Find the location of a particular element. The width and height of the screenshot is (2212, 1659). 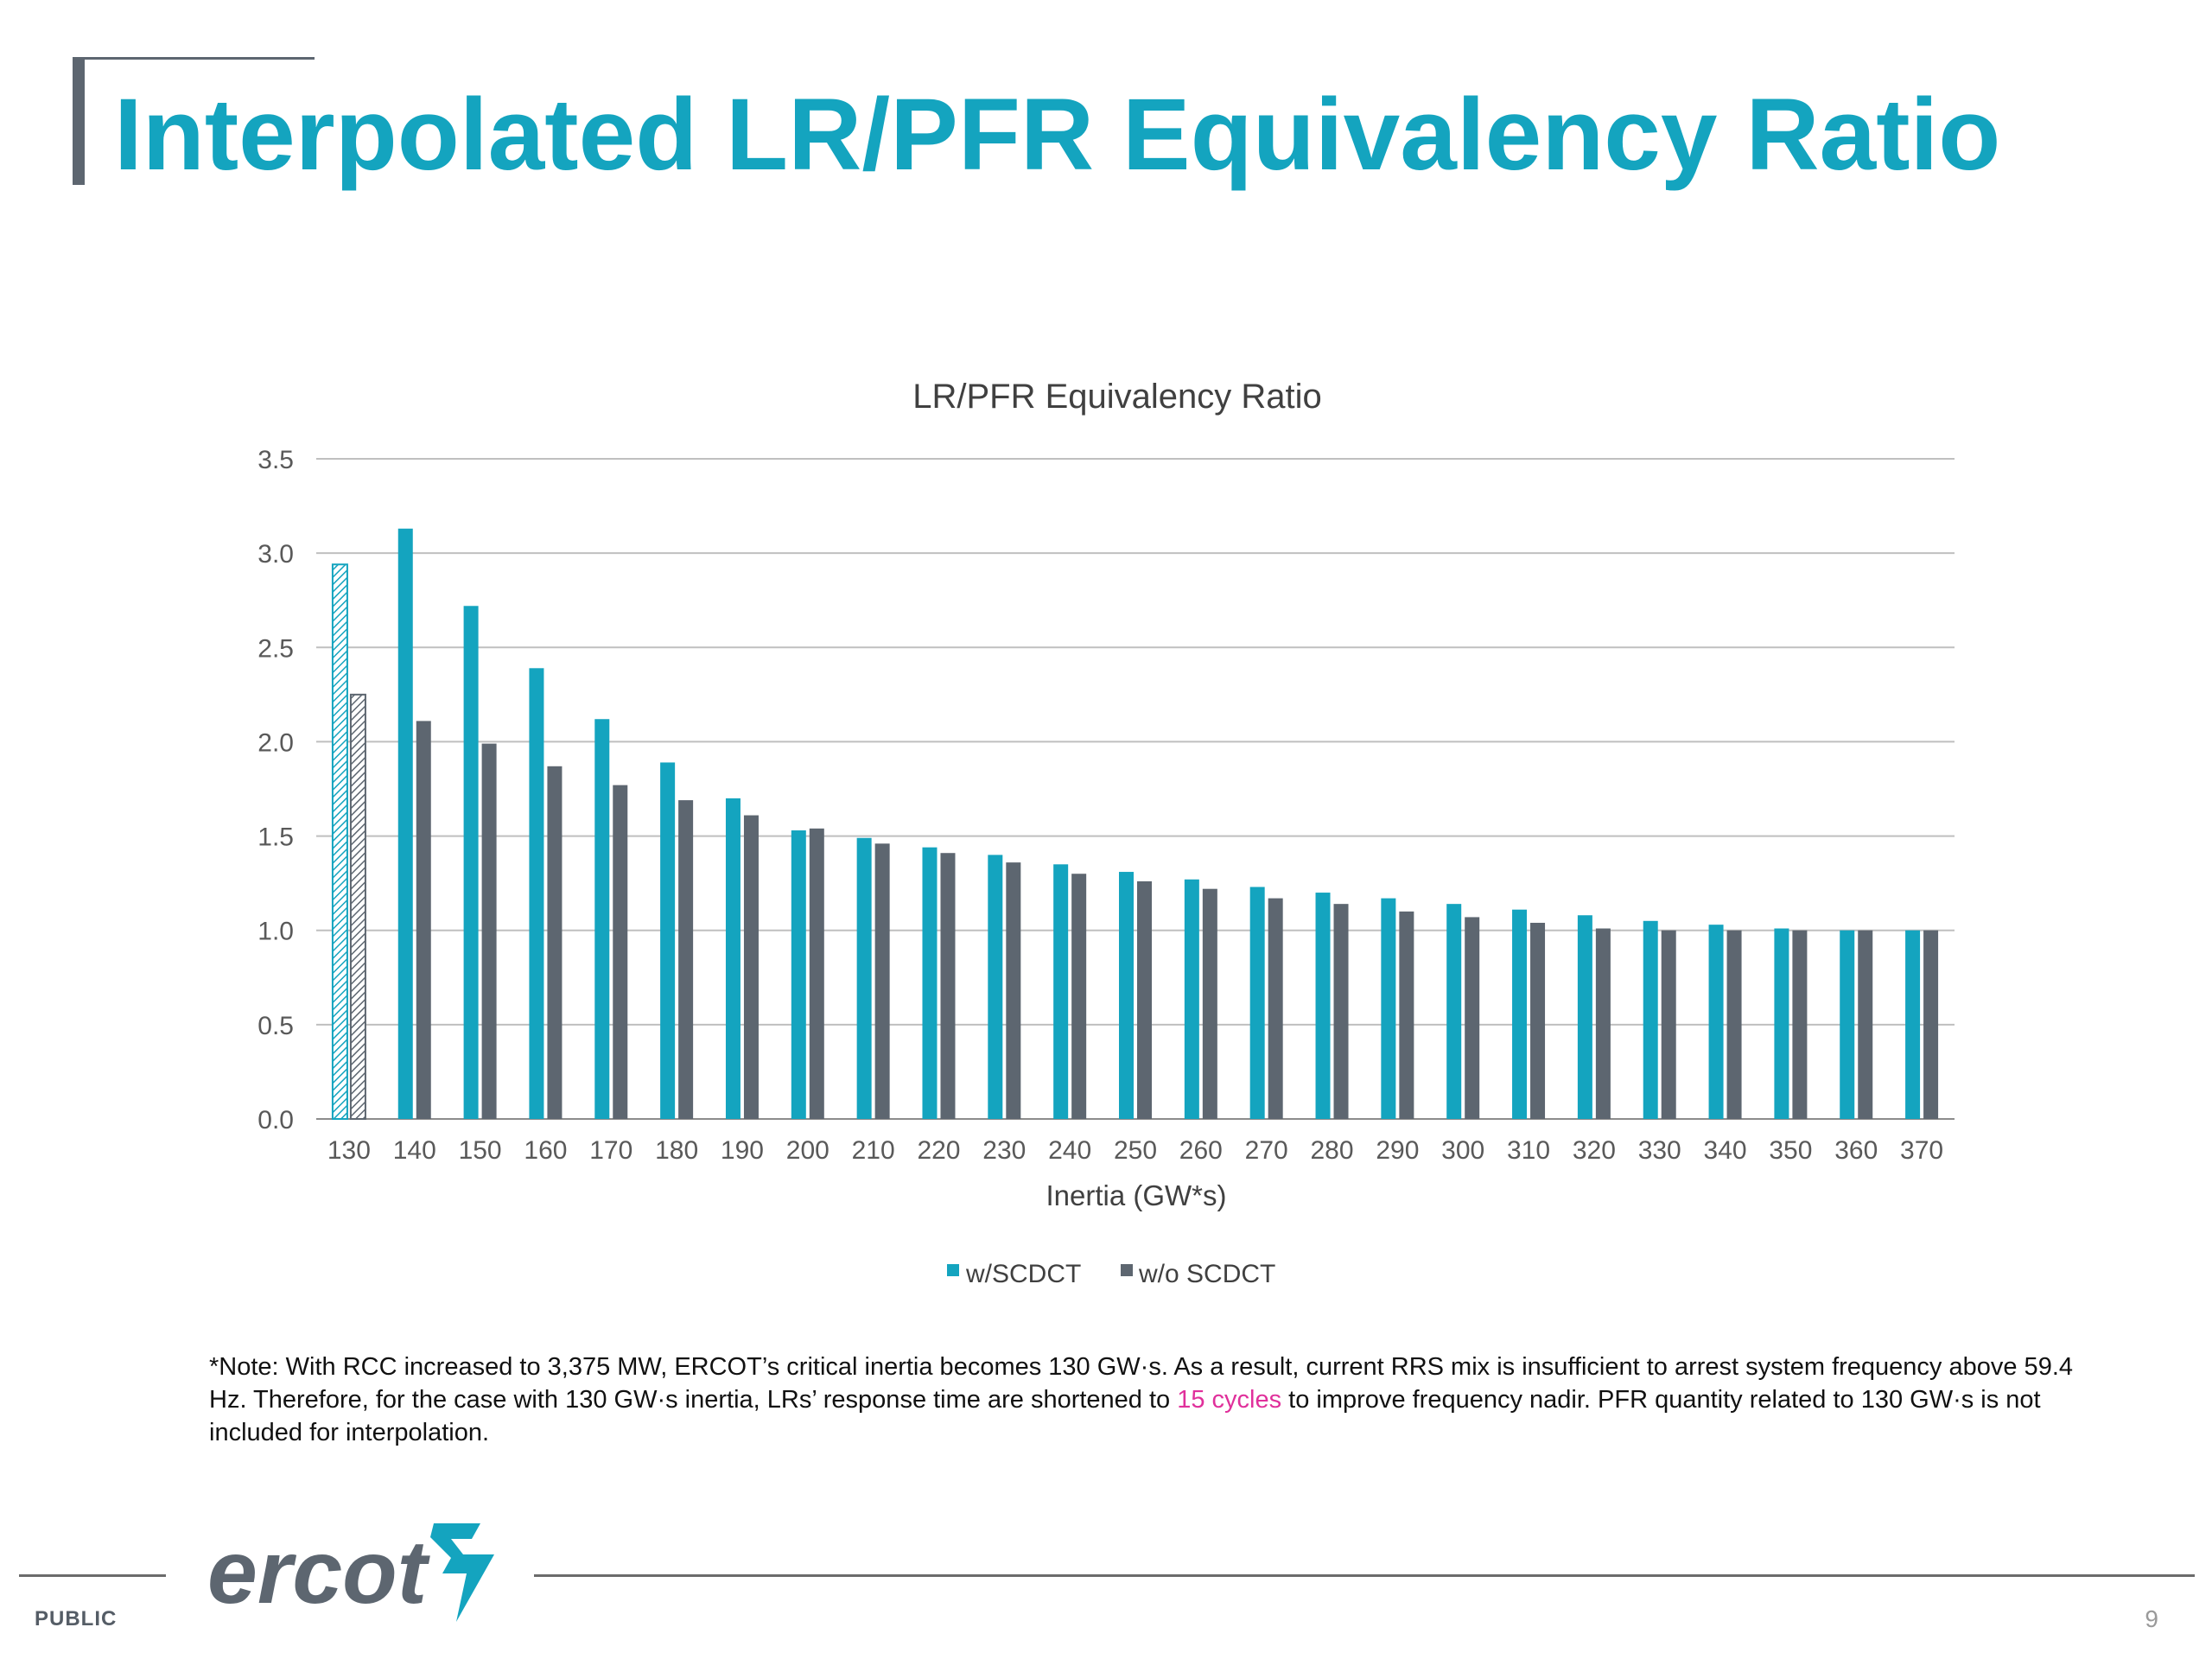

x-tick-label-320: 320 is located at coordinates (1594, 1150).